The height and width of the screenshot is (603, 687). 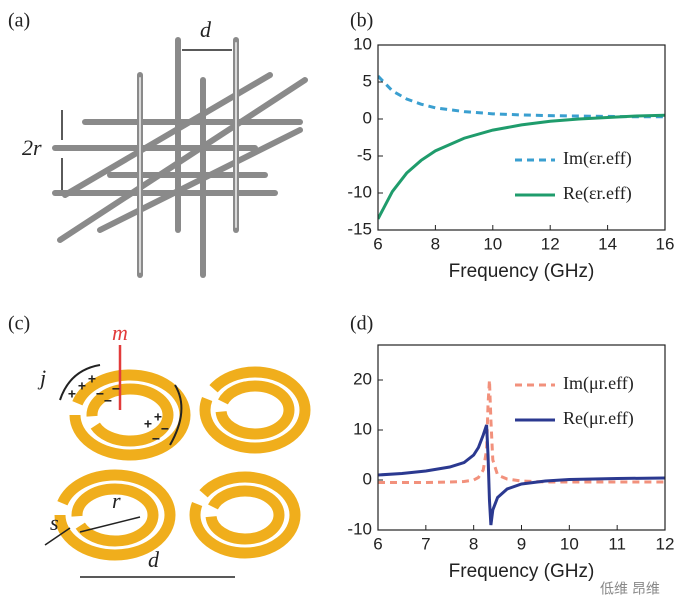 I want to click on y-tick-label: -5, so click(x=364, y=154).